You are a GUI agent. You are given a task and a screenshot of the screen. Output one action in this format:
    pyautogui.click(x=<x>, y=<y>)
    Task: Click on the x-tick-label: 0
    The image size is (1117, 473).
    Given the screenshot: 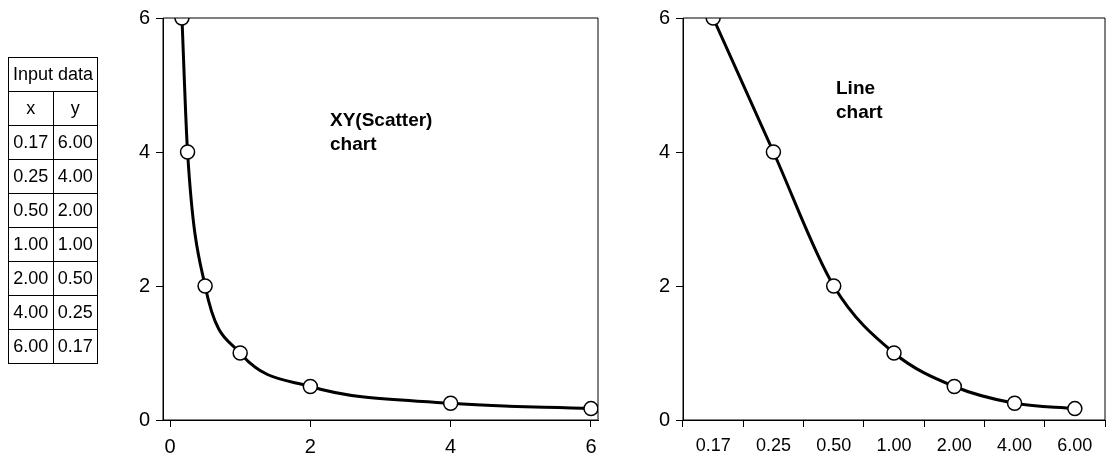 What is the action you would take?
    pyautogui.click(x=170, y=445)
    